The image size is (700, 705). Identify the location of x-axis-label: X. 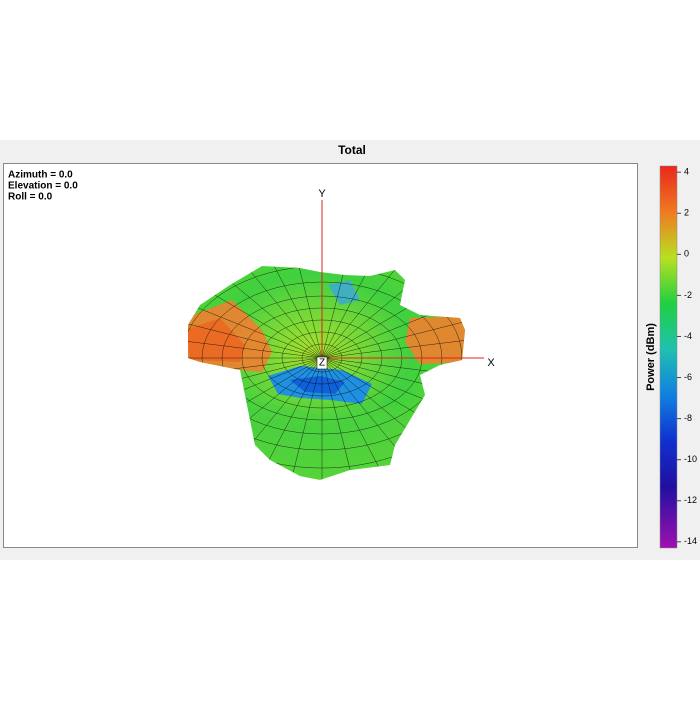
(491, 363).